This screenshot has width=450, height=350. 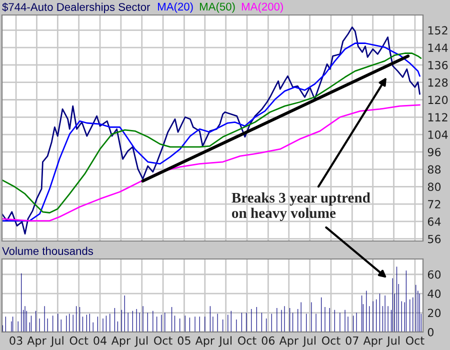 What do you see at coordinates (434, 152) in the screenshot?
I see `y-tick-label: 96` at bounding box center [434, 152].